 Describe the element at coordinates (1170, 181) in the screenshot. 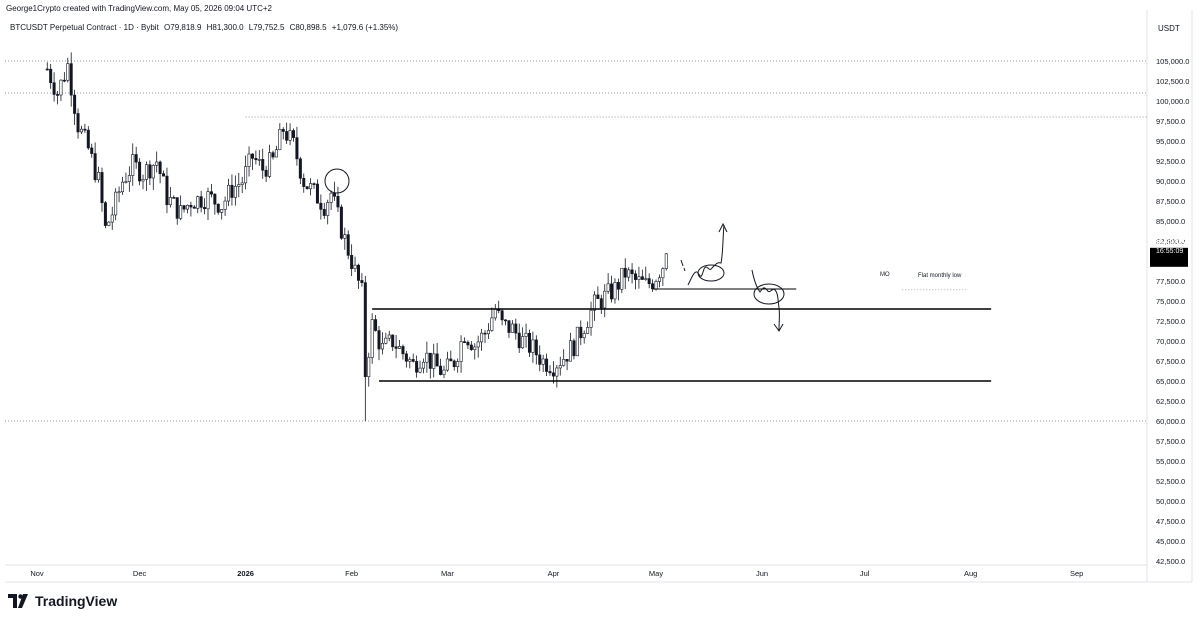

I see `y-tick-label: 90,000.0` at that location.